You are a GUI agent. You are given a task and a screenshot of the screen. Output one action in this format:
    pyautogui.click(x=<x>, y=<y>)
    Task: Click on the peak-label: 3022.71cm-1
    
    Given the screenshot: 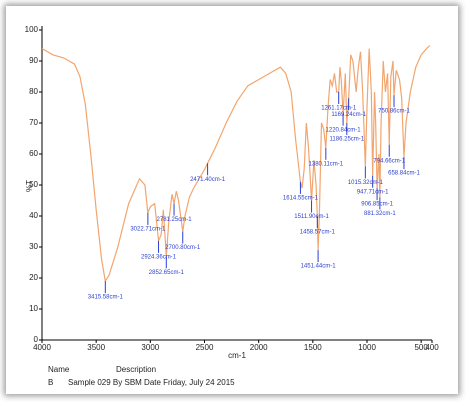 What is the action you would take?
    pyautogui.click(x=148, y=229)
    